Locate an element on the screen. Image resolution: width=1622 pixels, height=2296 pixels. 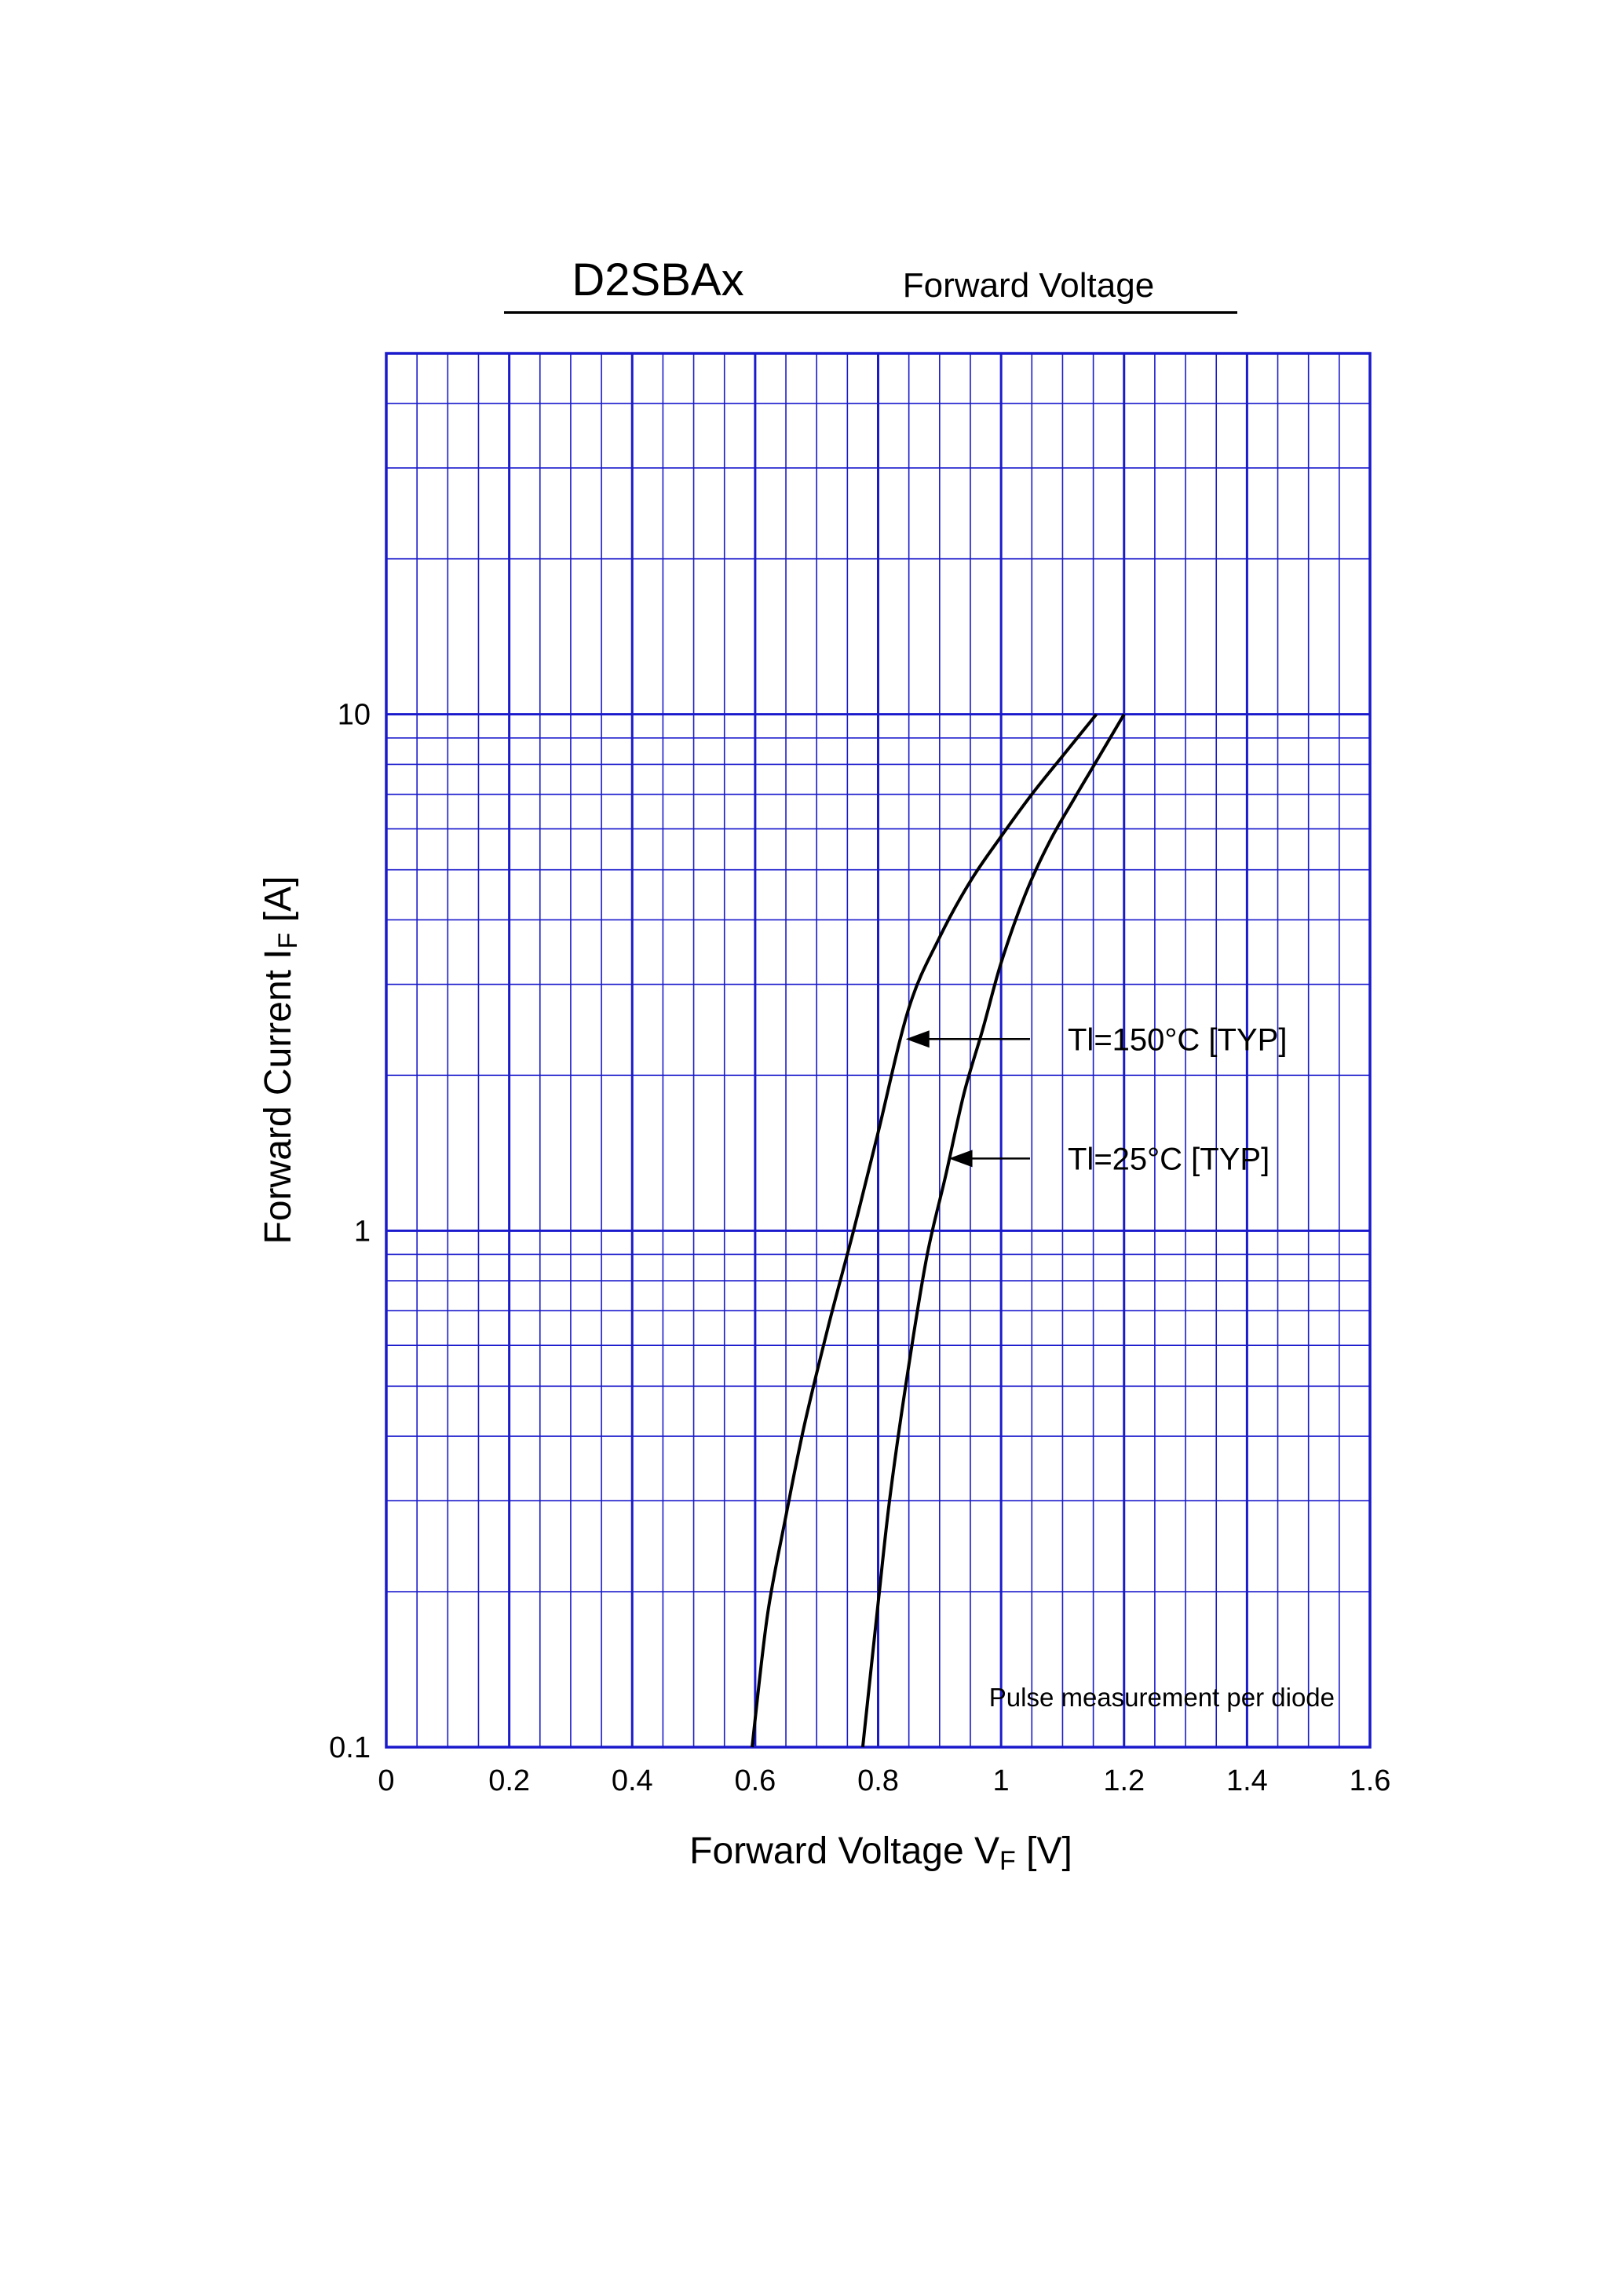
x-axis-label: Forward Voltage VF [V] is located at coordinates (880, 1853).